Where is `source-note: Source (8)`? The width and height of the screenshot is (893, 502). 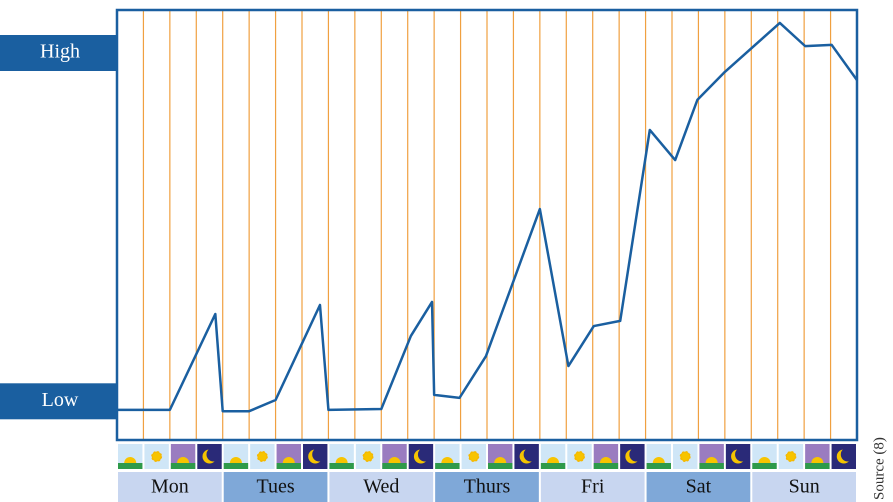 source-note: Source (8) is located at coordinates (879, 468).